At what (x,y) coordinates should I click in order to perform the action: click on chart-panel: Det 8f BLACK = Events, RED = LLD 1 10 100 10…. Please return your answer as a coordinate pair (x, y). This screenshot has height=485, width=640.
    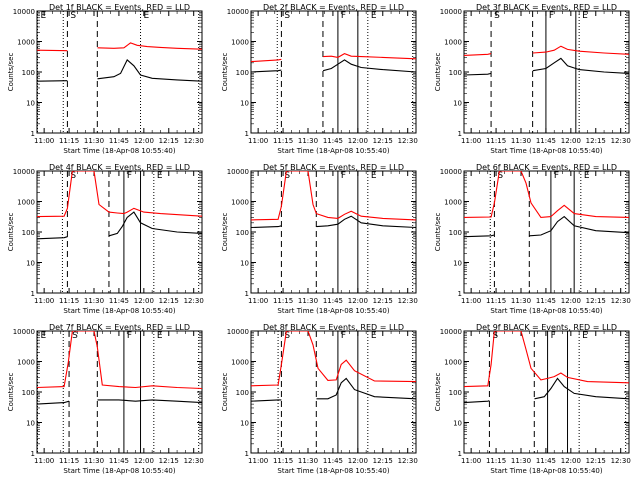
    Looking at the image, I should click on (319, 399).